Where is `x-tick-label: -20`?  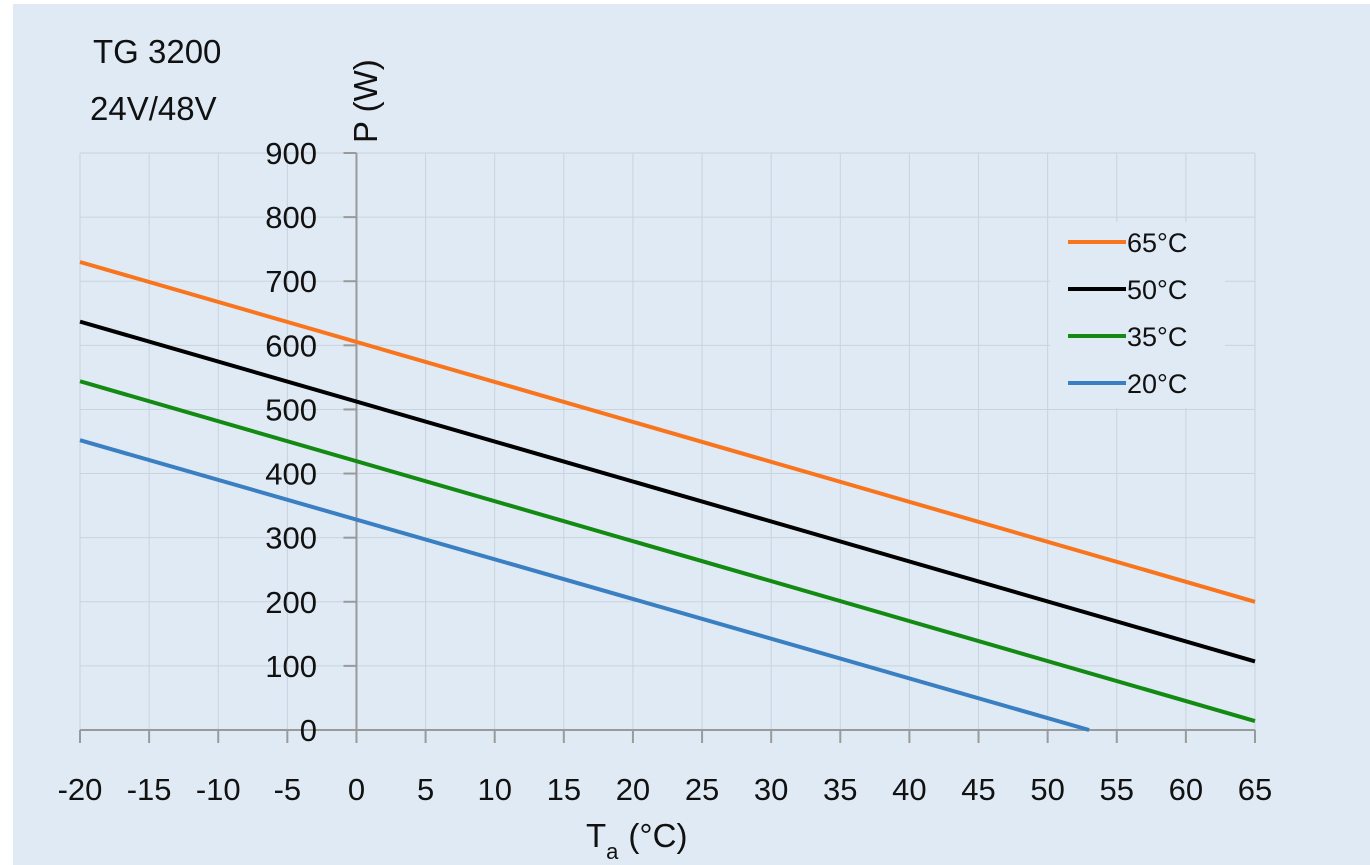 x-tick-label: -20 is located at coordinates (80, 789).